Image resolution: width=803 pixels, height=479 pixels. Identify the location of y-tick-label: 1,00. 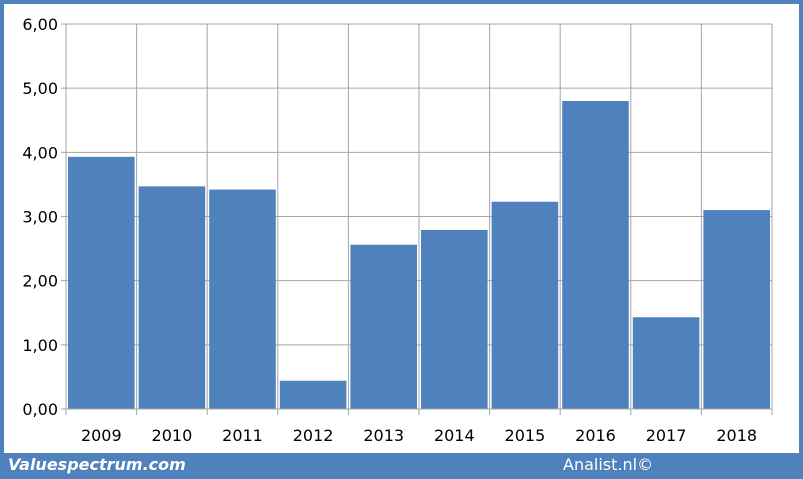
(40, 345).